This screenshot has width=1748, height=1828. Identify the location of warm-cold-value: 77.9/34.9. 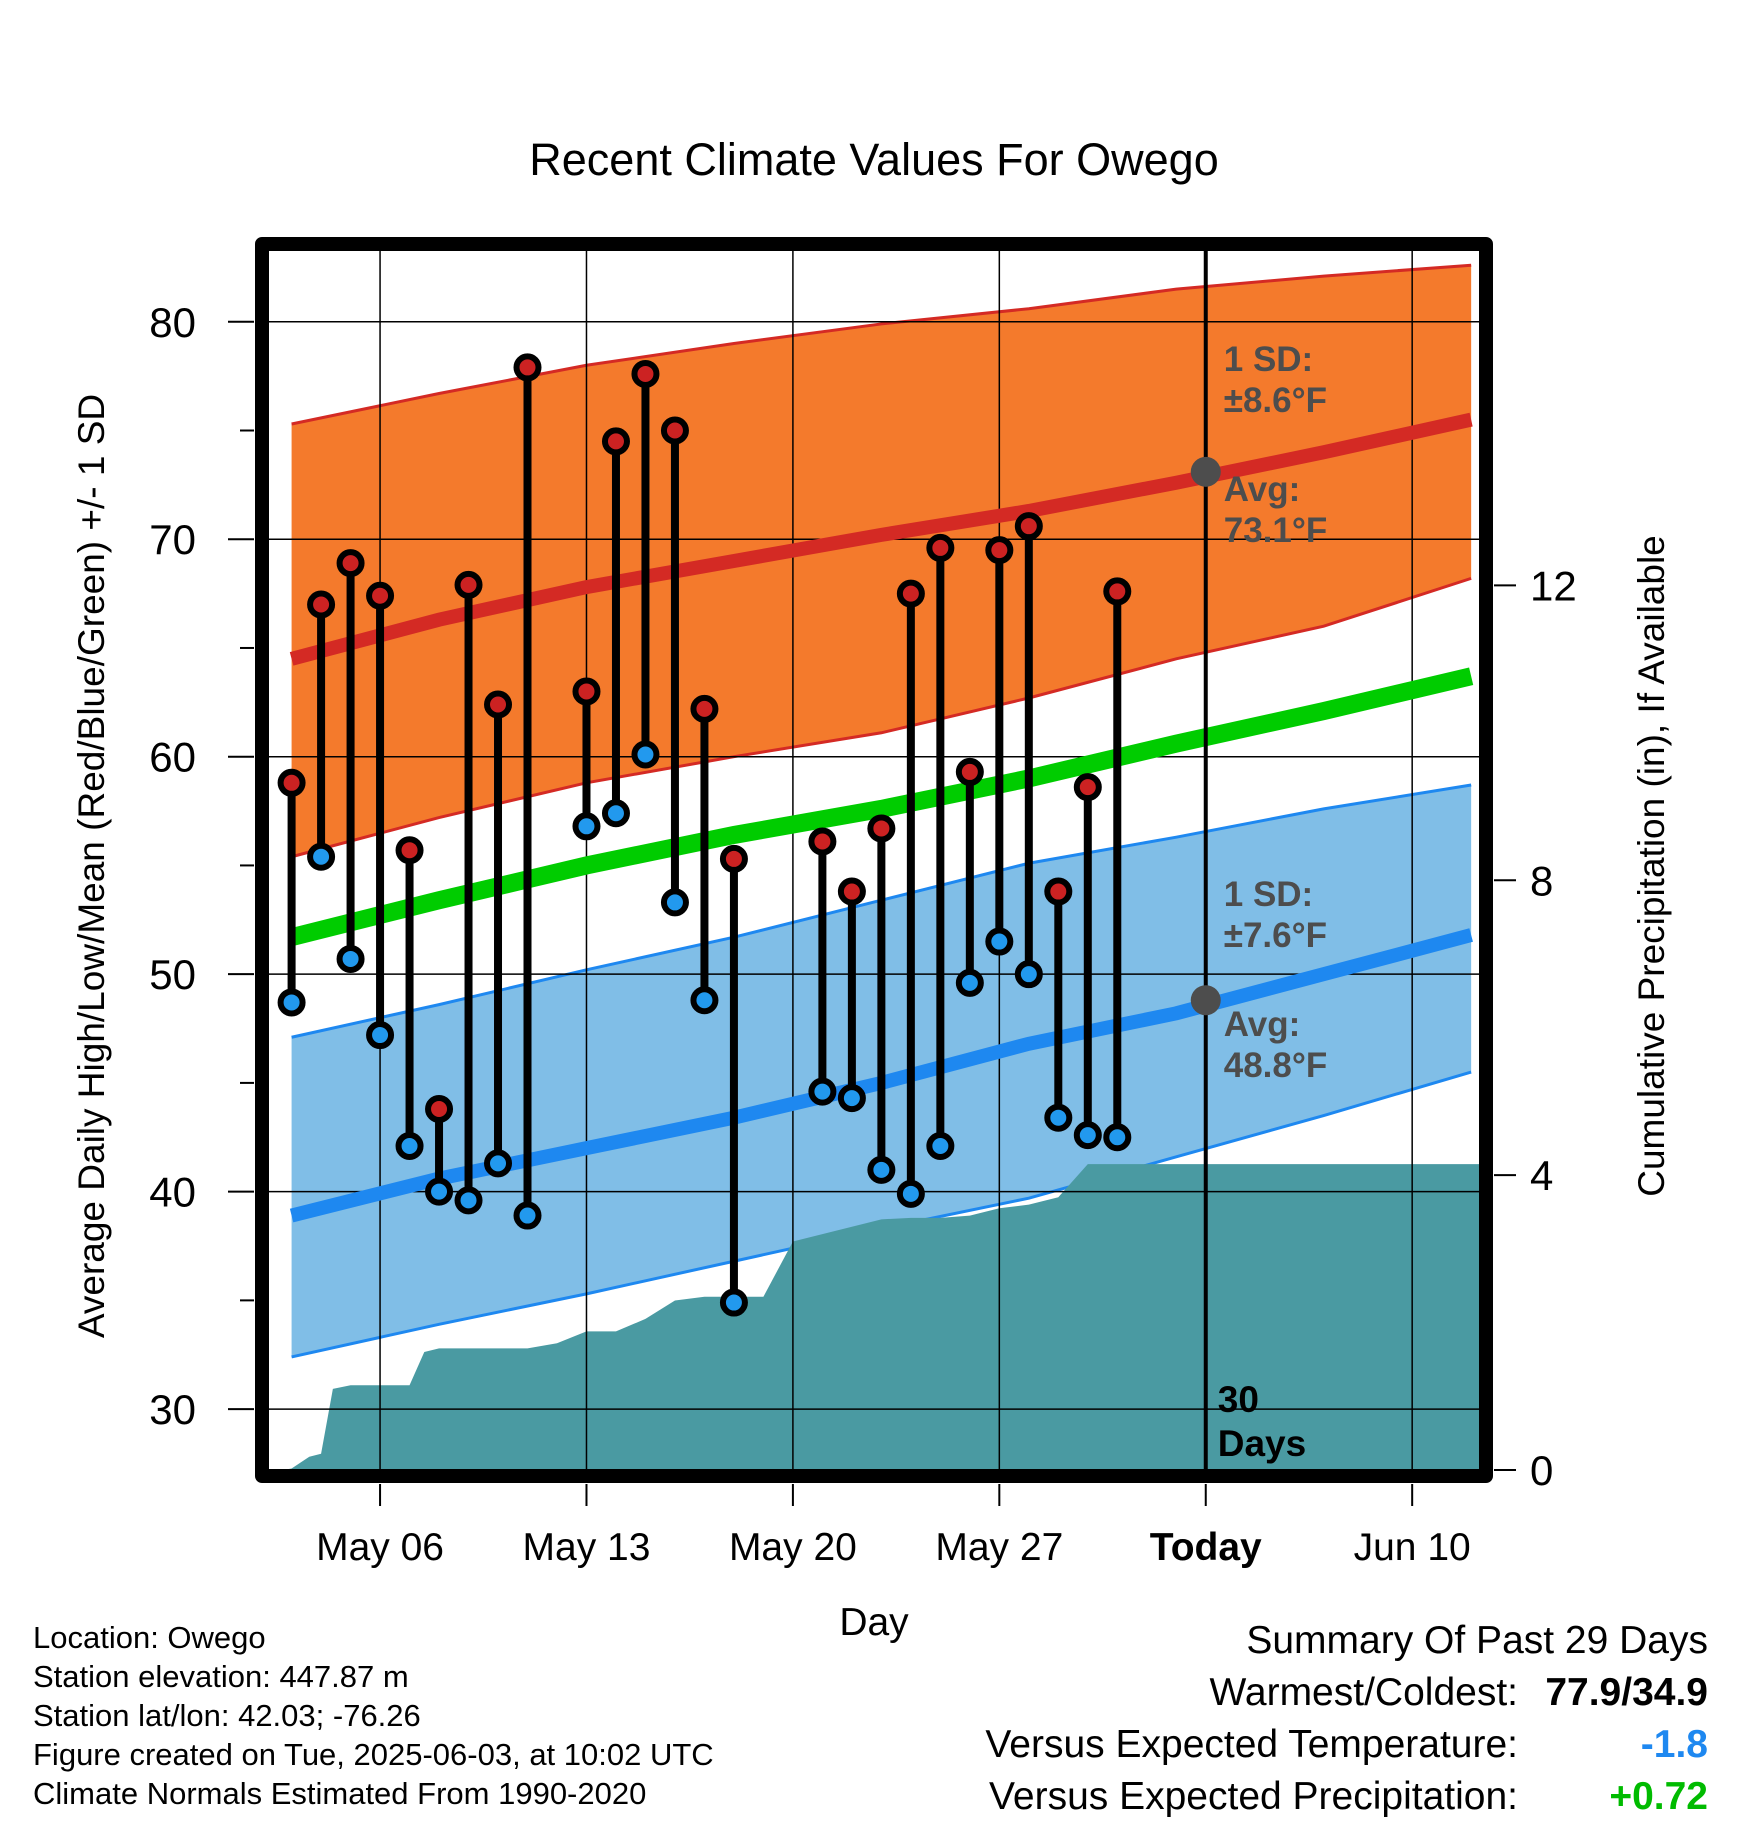
(1626, 1692).